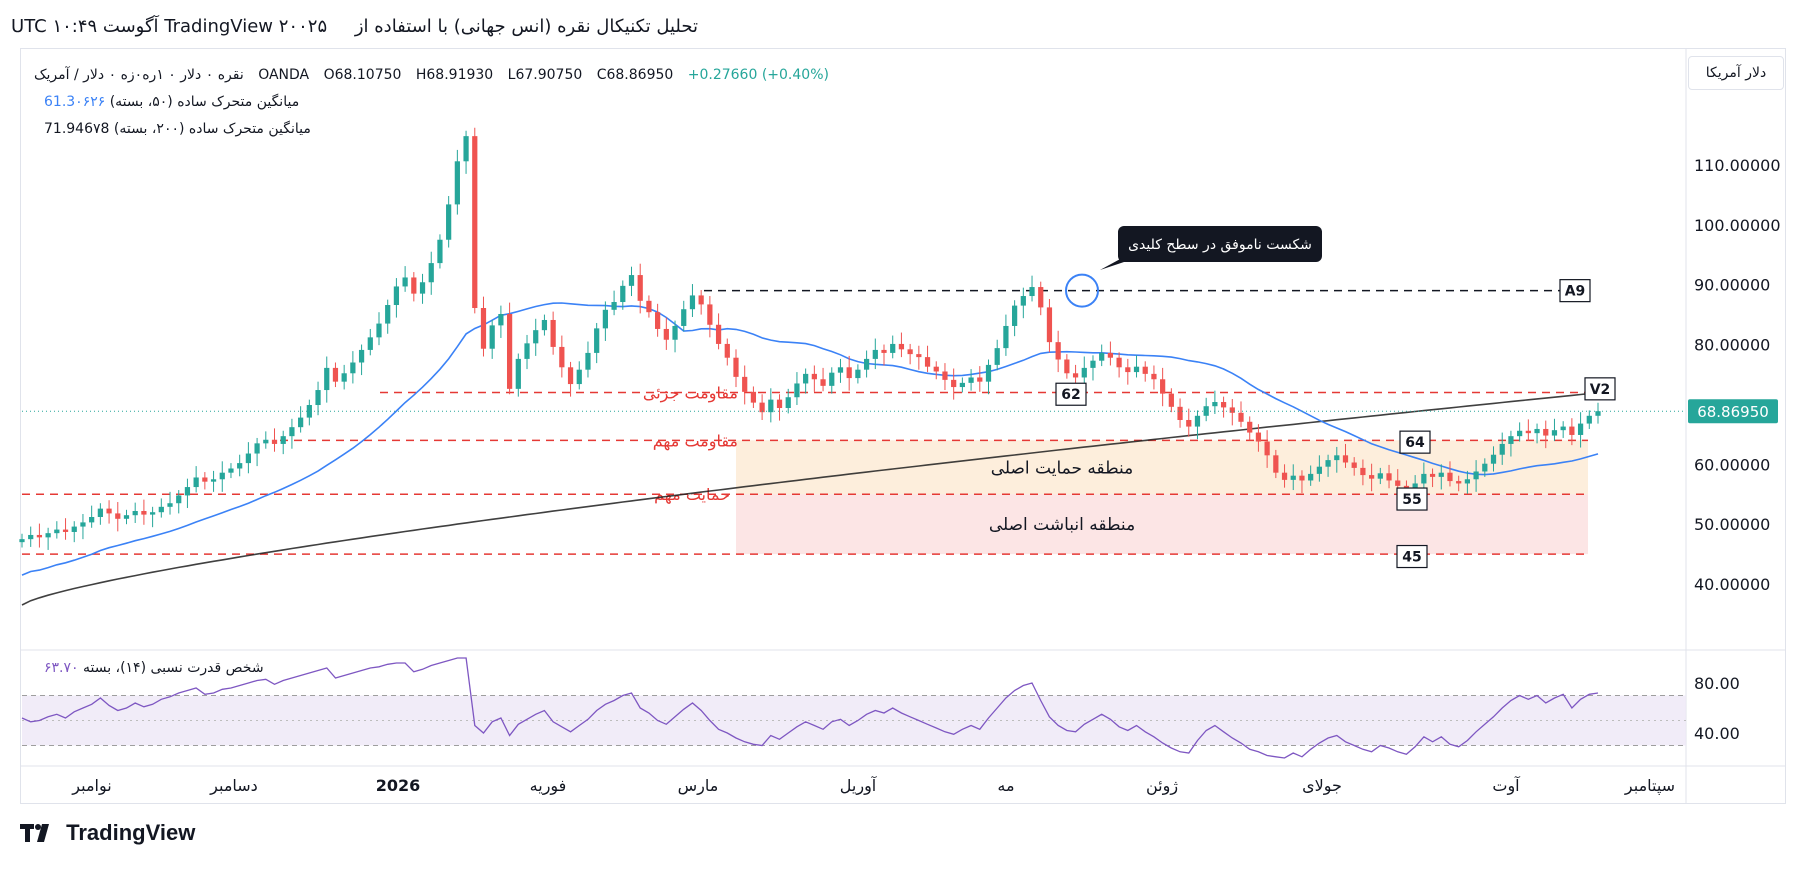  Describe the element at coordinates (75, 102) in the screenshot. I see `ma50-value: 61.3۰۶۲۶` at that location.